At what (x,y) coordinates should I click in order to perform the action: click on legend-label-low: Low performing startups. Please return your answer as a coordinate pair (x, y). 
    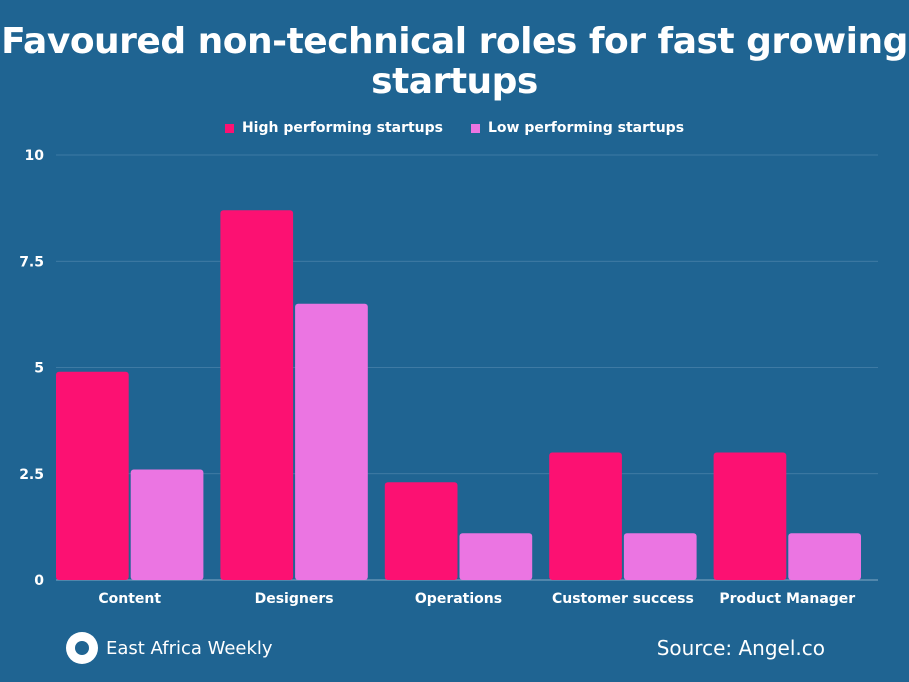
    Looking at the image, I should click on (586, 128).